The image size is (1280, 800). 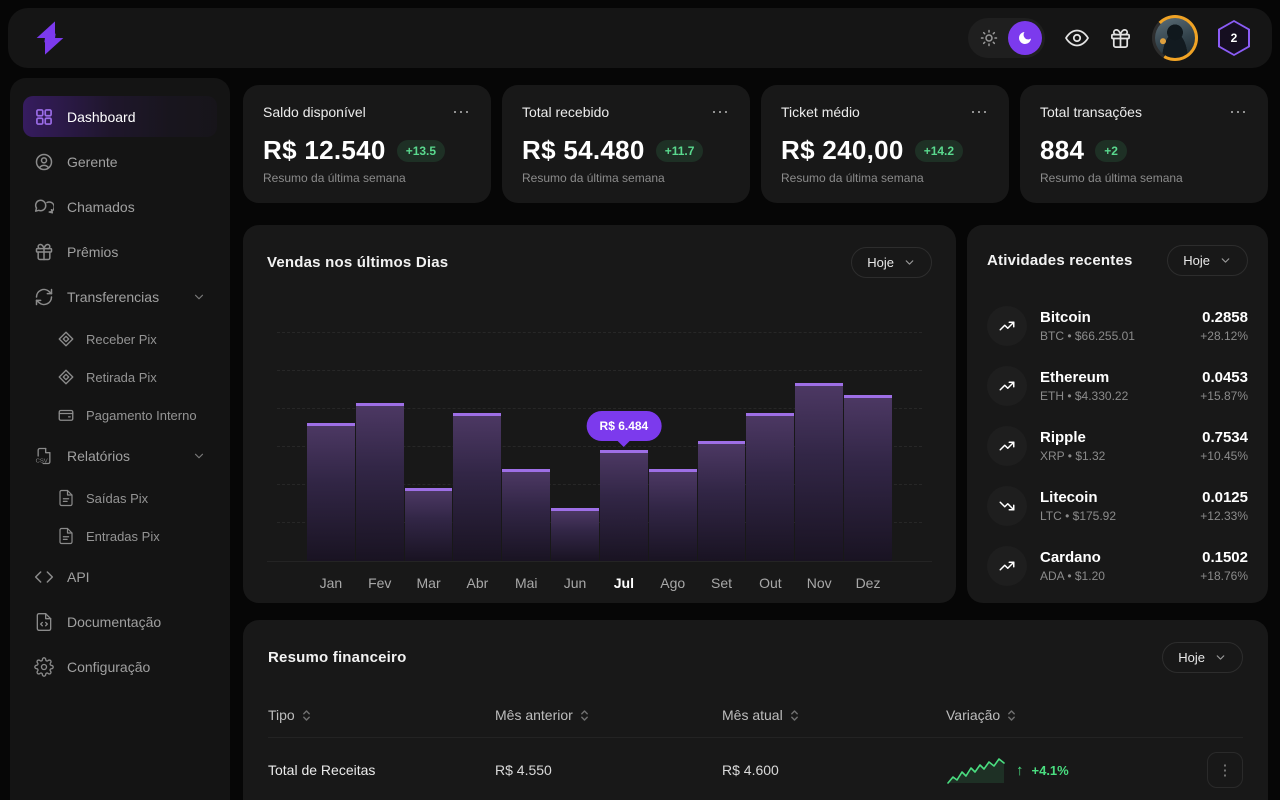 I want to click on bar-mar, so click(x=428, y=441).